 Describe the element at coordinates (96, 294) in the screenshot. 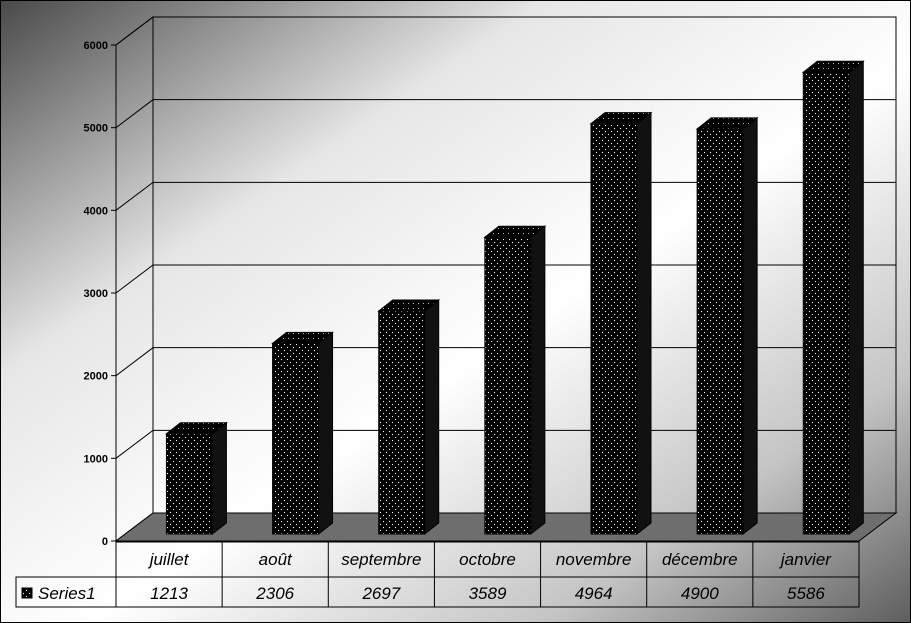

I see `y-tick-label: 3000` at that location.